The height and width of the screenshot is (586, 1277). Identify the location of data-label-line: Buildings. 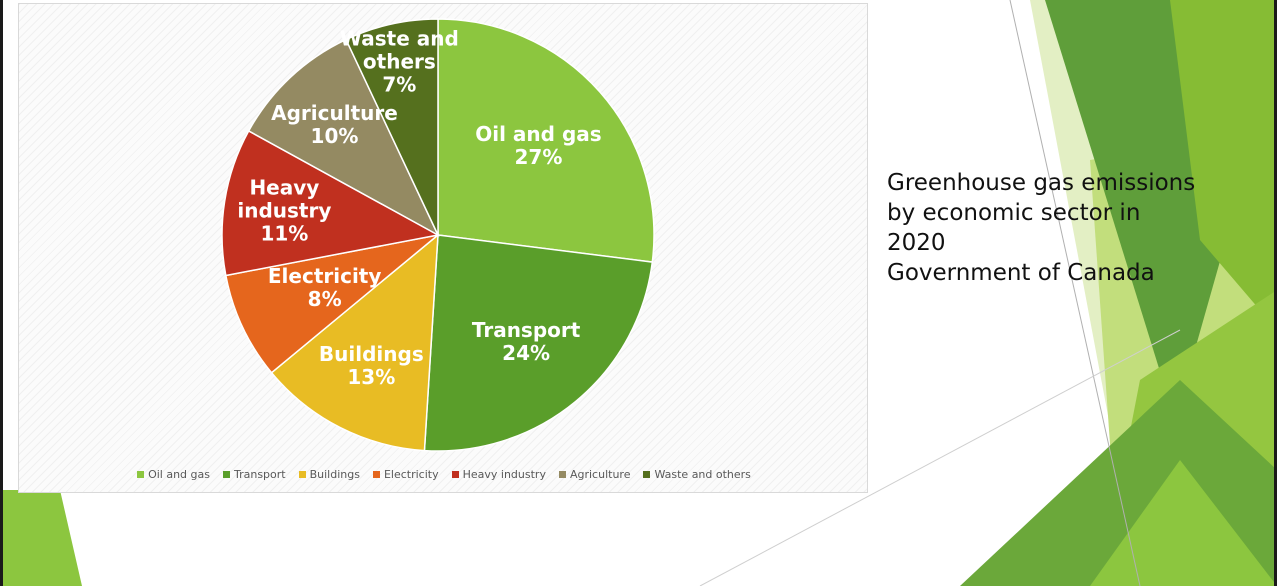
(371, 353).